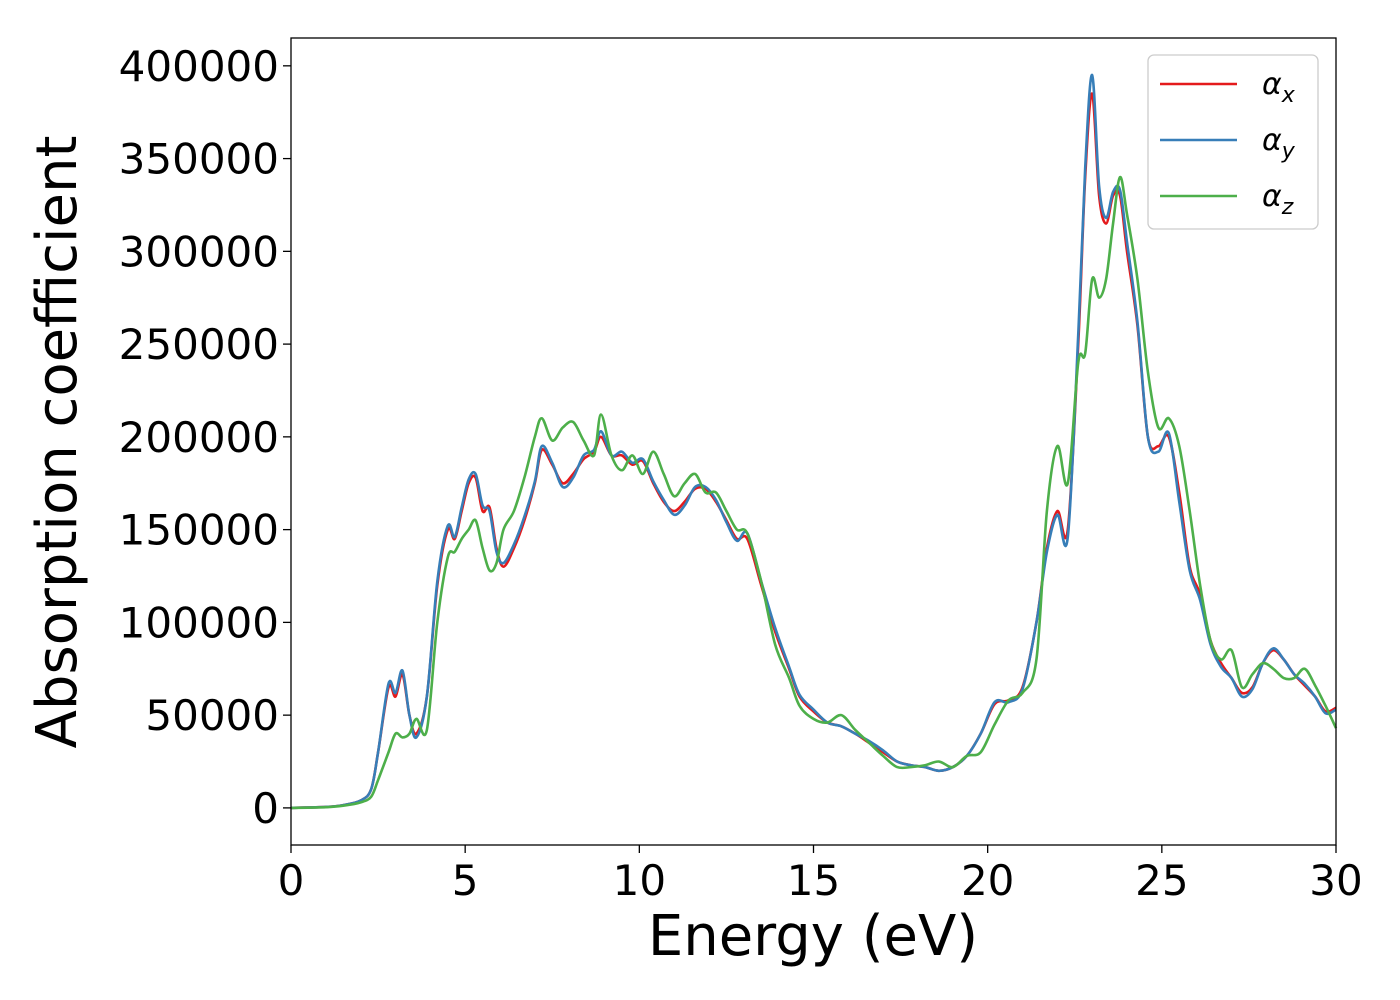 This screenshot has width=1400, height=1000. I want to click on y-tick-label: 250000, so click(199, 344).